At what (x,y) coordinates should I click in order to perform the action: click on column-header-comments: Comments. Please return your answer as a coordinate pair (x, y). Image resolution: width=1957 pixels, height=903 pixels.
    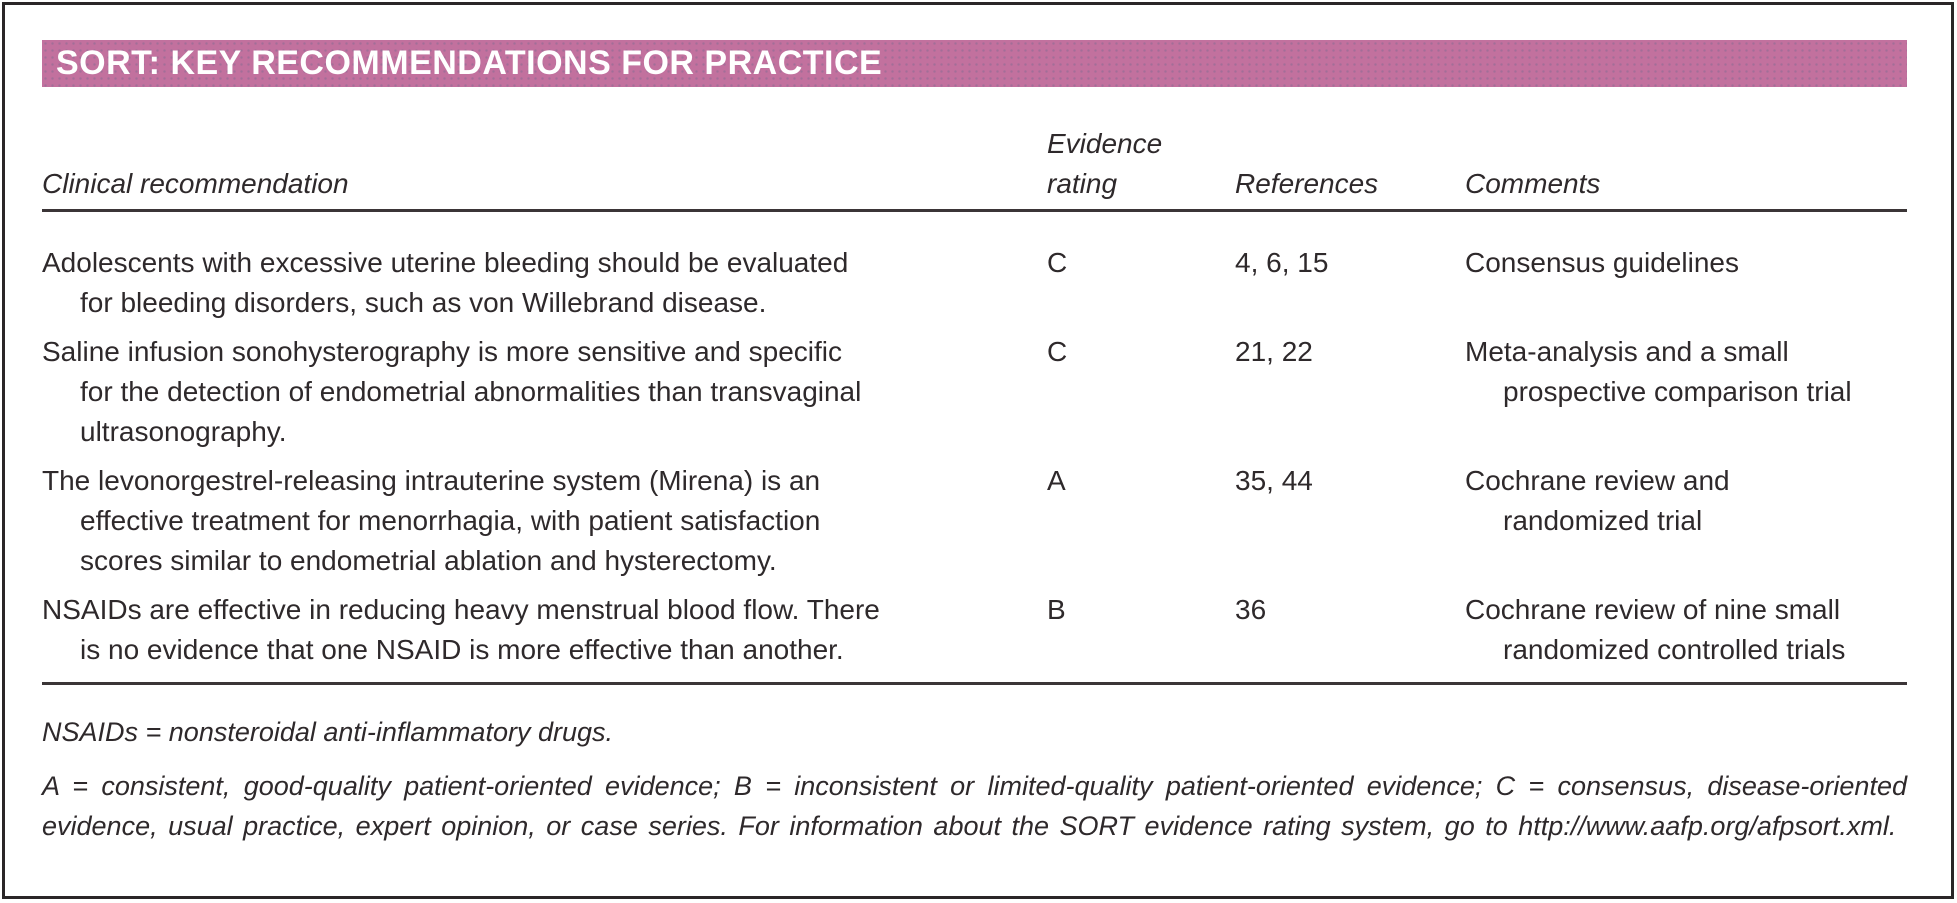
    Looking at the image, I should click on (1533, 183).